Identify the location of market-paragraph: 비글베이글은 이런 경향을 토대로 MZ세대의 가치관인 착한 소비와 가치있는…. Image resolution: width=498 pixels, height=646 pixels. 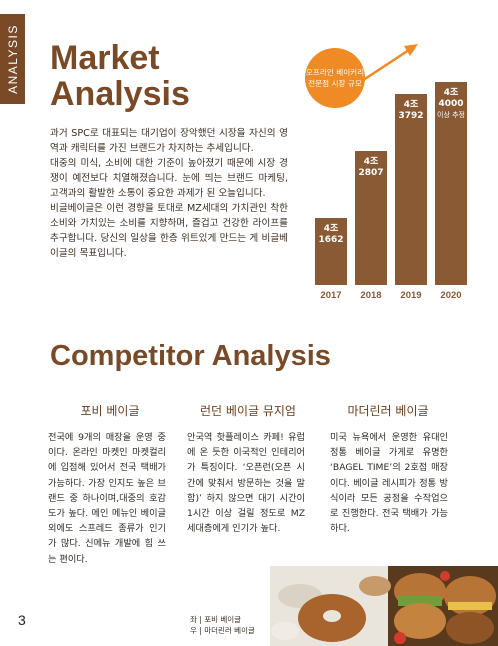
(169, 231).